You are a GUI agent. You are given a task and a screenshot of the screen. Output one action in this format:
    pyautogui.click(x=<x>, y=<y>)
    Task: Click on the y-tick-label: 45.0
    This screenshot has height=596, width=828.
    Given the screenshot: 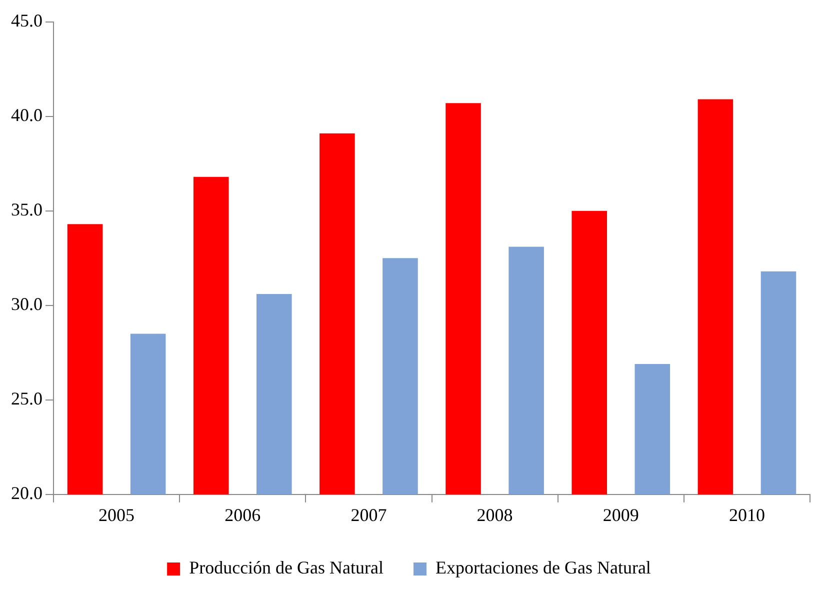 What is the action you would take?
    pyautogui.click(x=26, y=20)
    